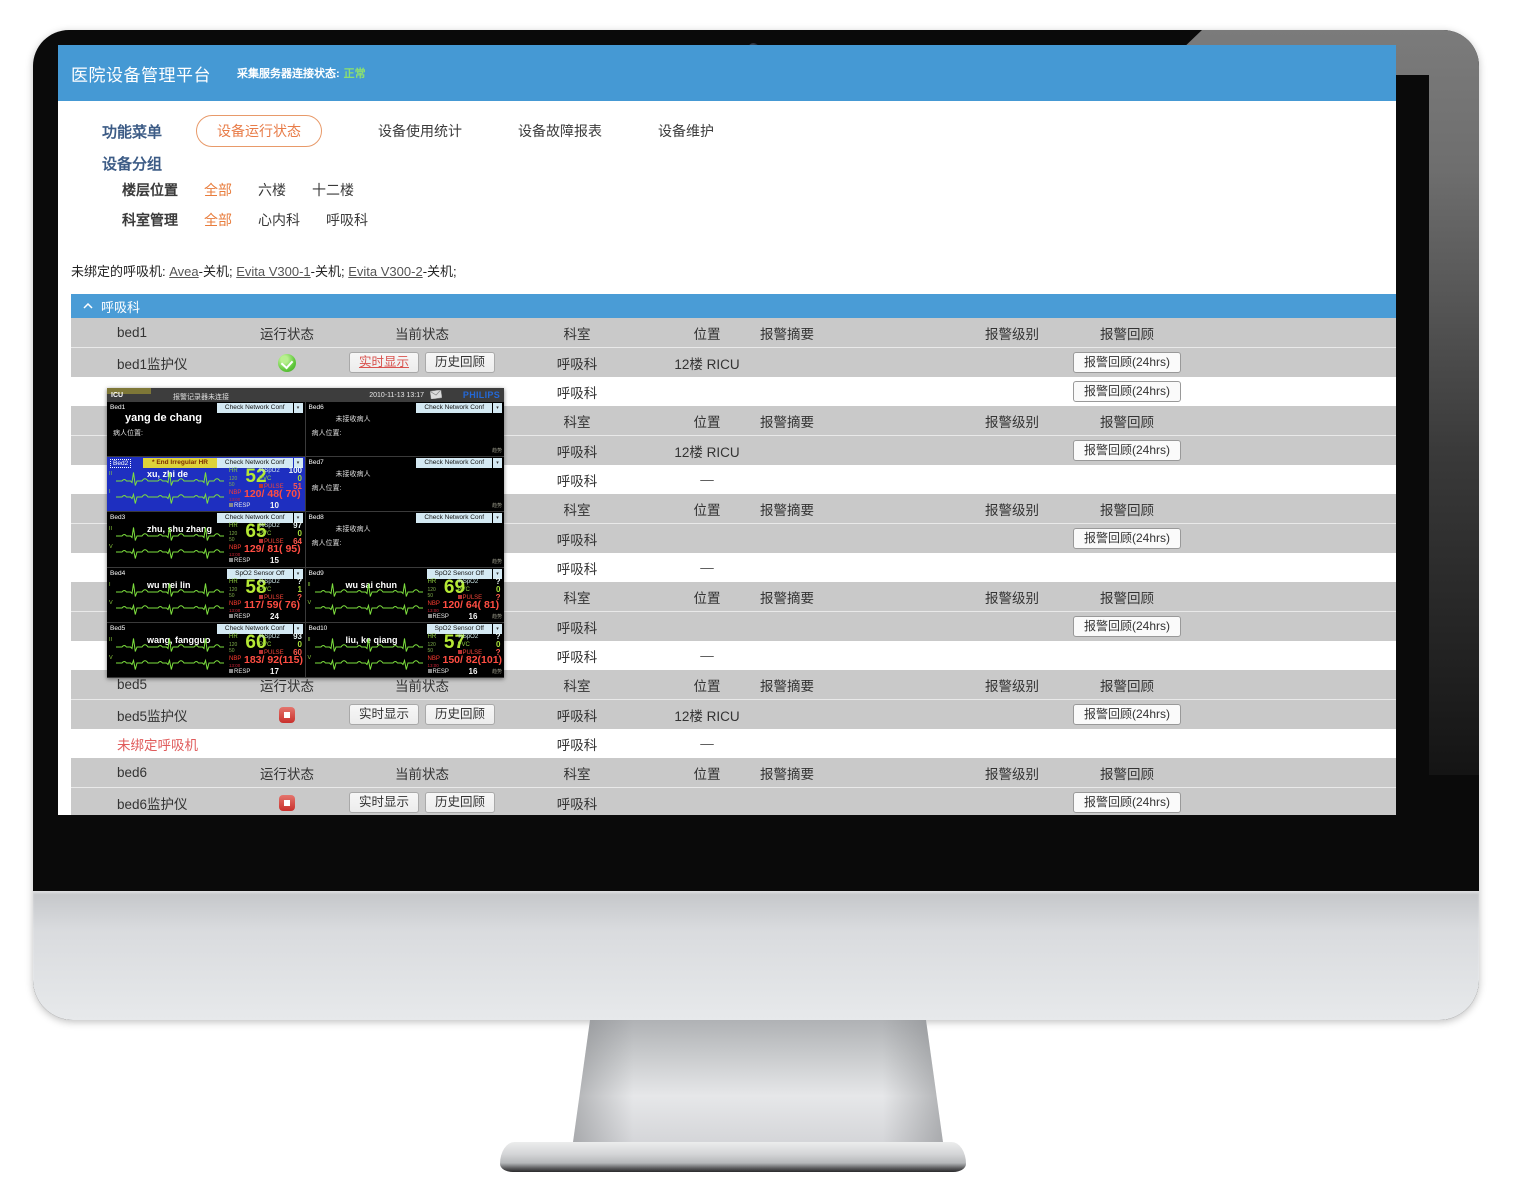  Describe the element at coordinates (318, 628) in the screenshot. I see `bed-id-label: Bed10` at that location.